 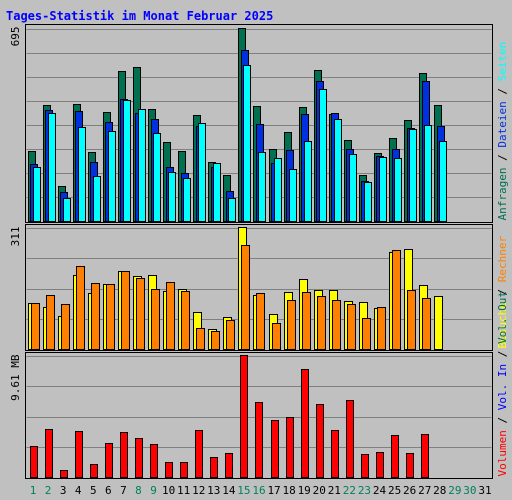 I want to click on legend-entry: Seiten, so click(x=502, y=62).